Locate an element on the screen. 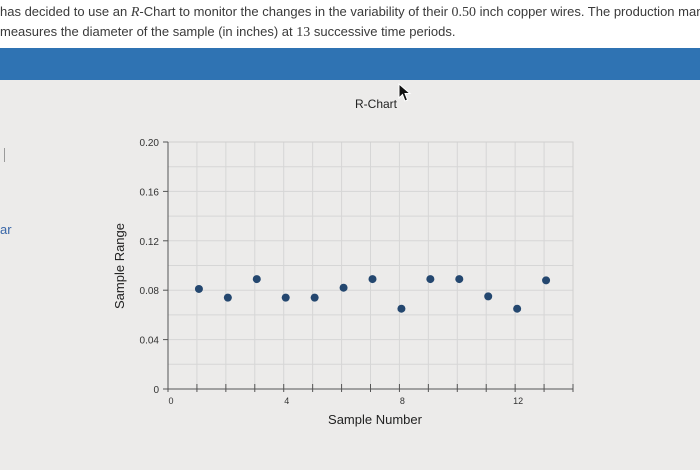  mouse-pointer-icon is located at coordinates (405, 92).